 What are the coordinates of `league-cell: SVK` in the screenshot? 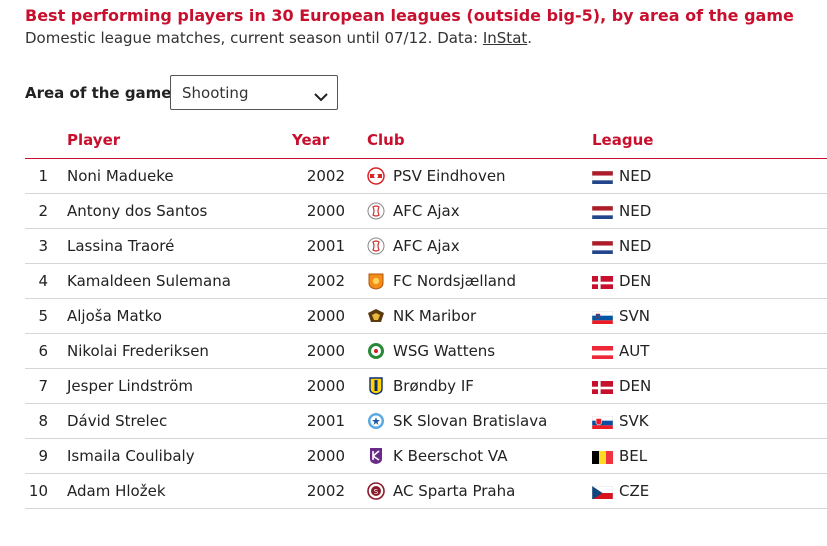 It's located at (634, 421).